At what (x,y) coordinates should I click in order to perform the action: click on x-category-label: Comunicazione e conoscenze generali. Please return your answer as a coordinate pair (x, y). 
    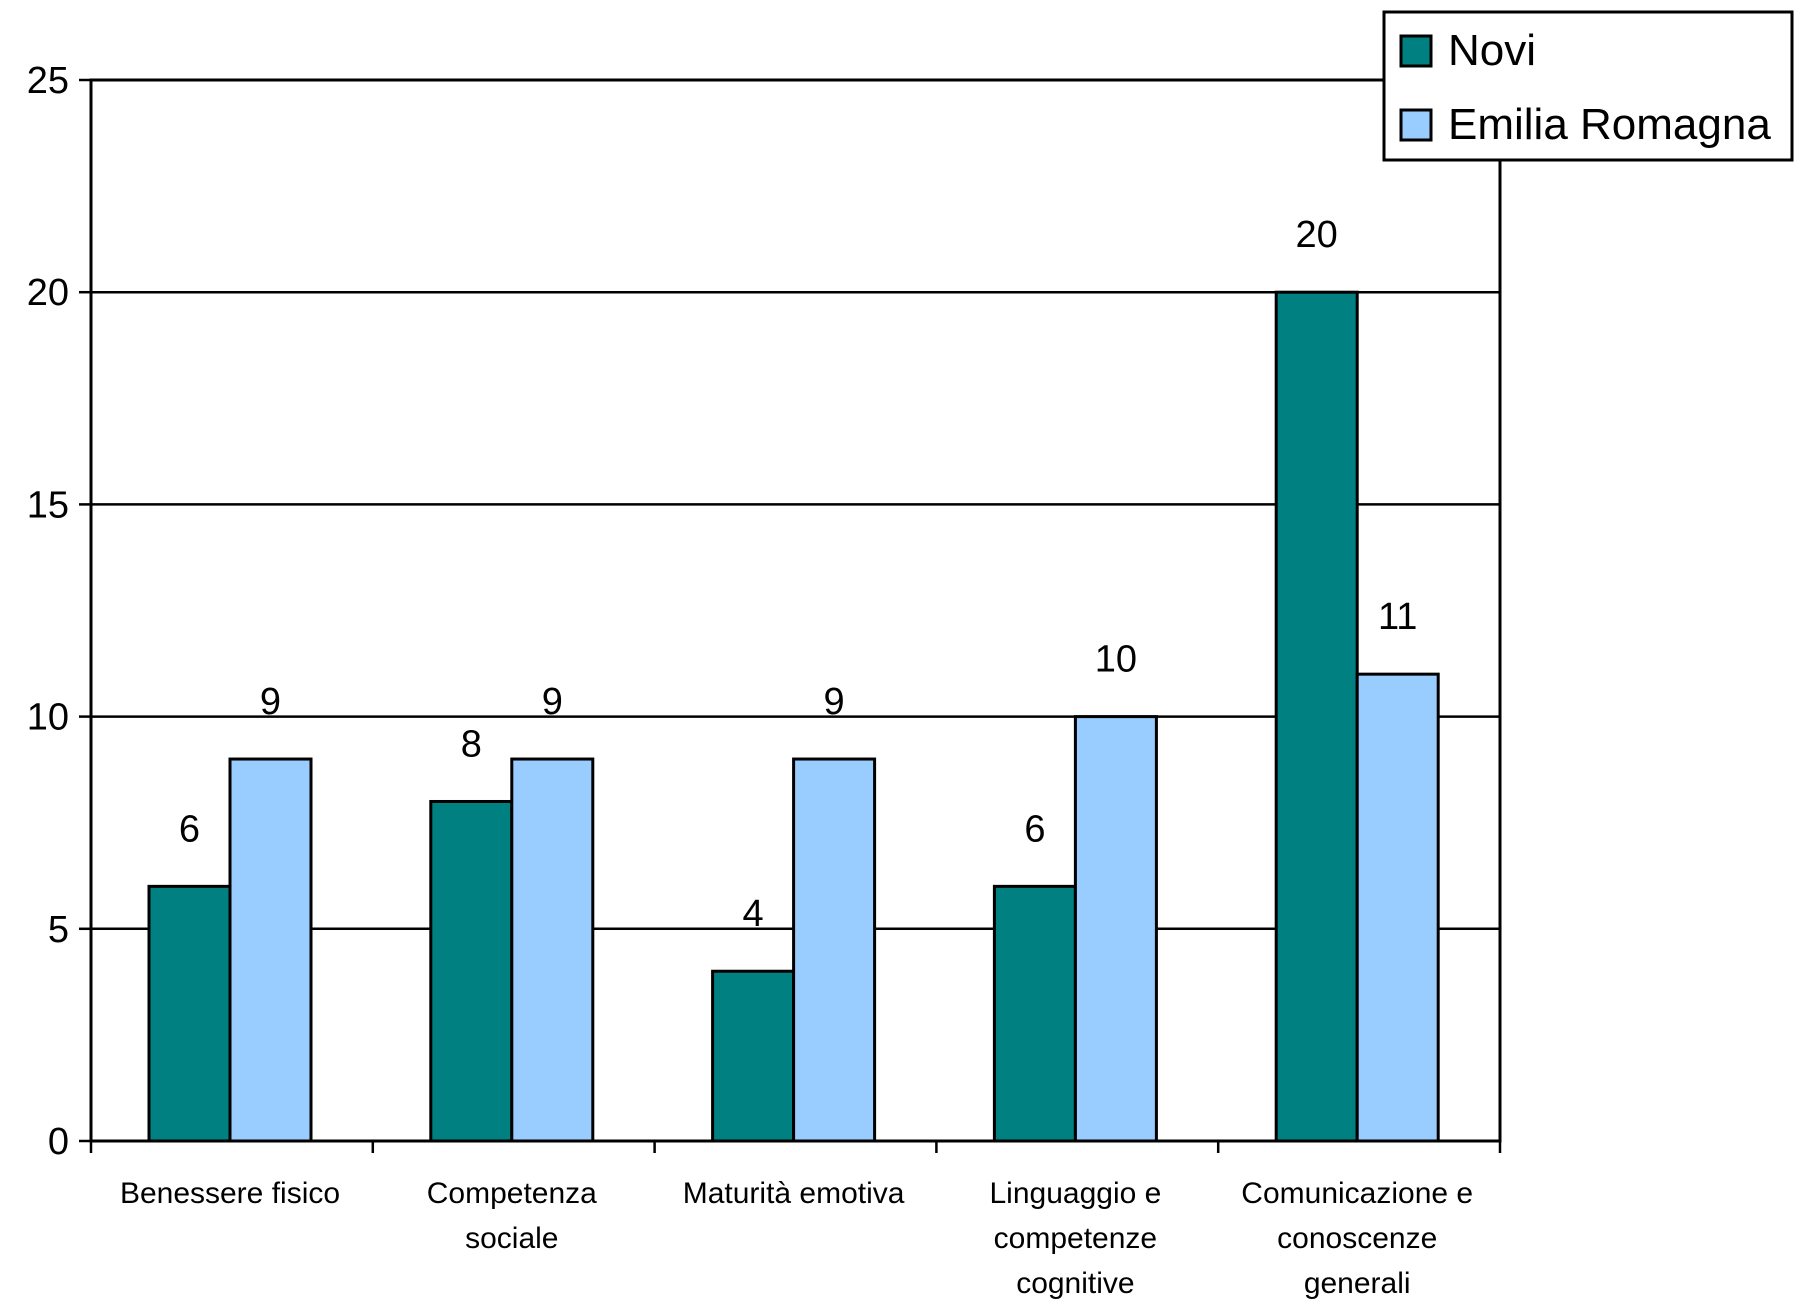
    Looking at the image, I should click on (1357, 1238).